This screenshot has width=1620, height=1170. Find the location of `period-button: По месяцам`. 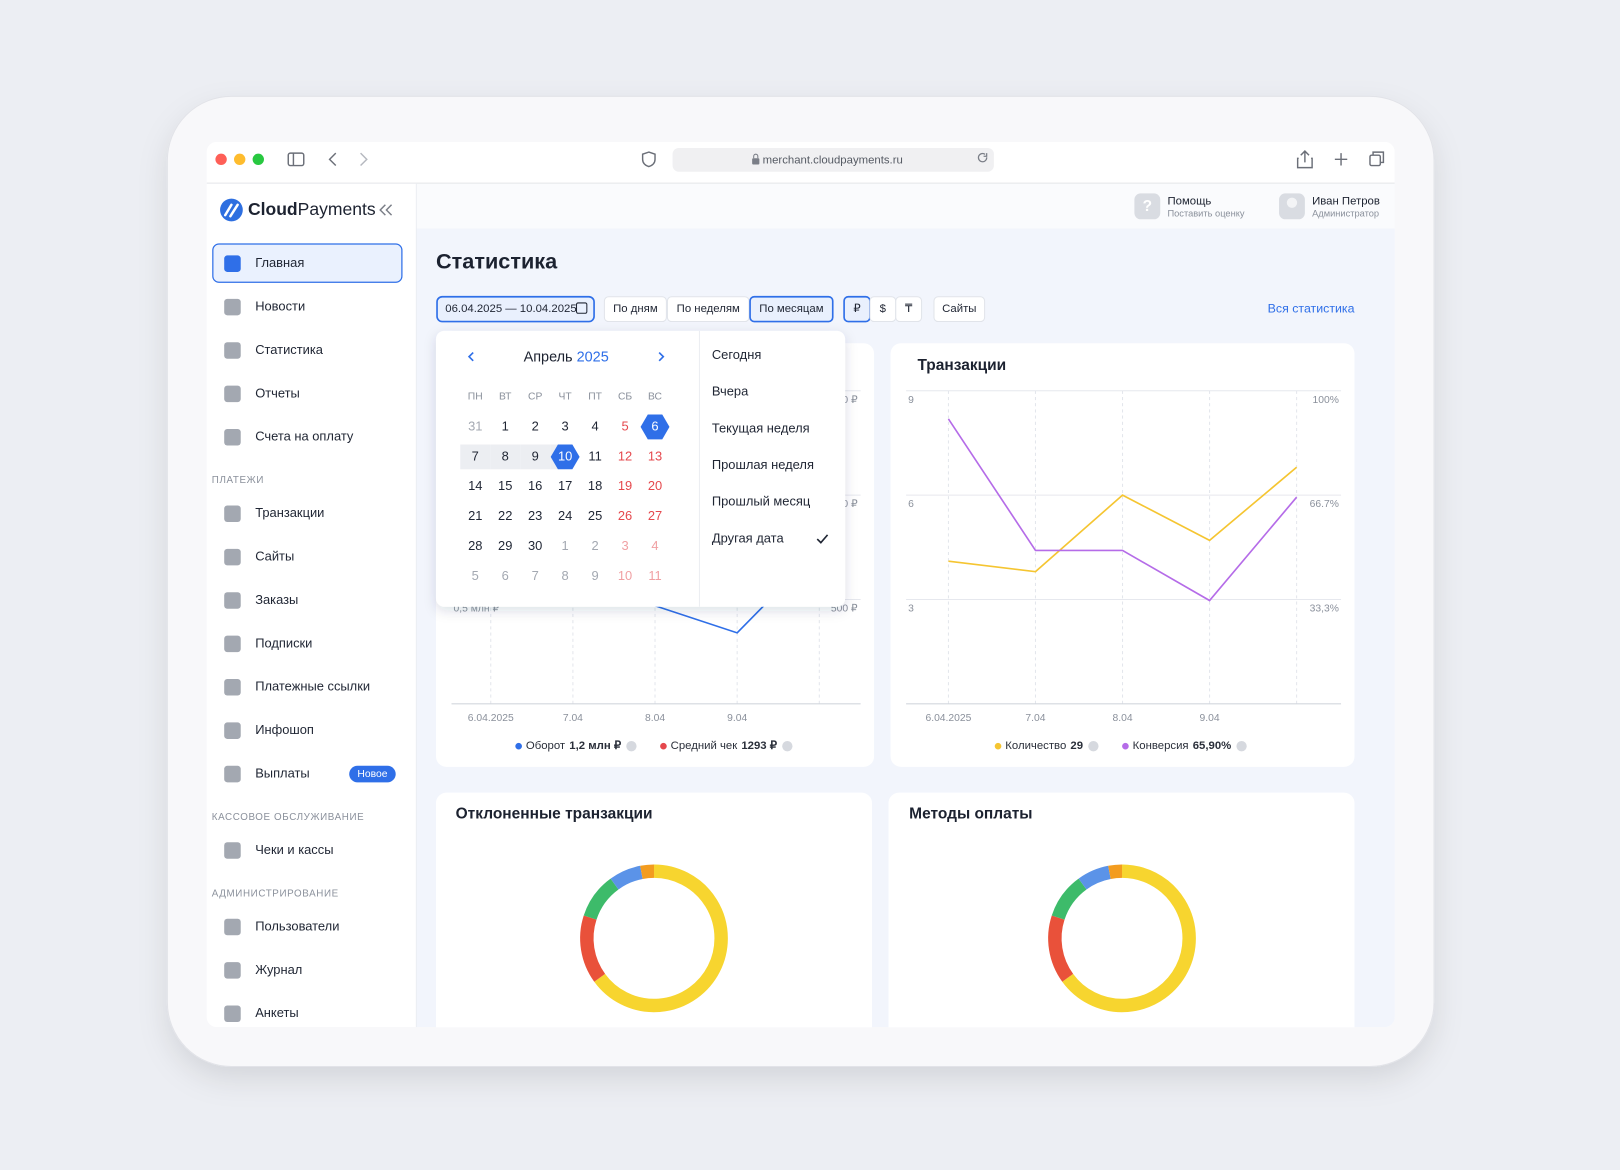

period-button: По месяцам is located at coordinates (791, 309).